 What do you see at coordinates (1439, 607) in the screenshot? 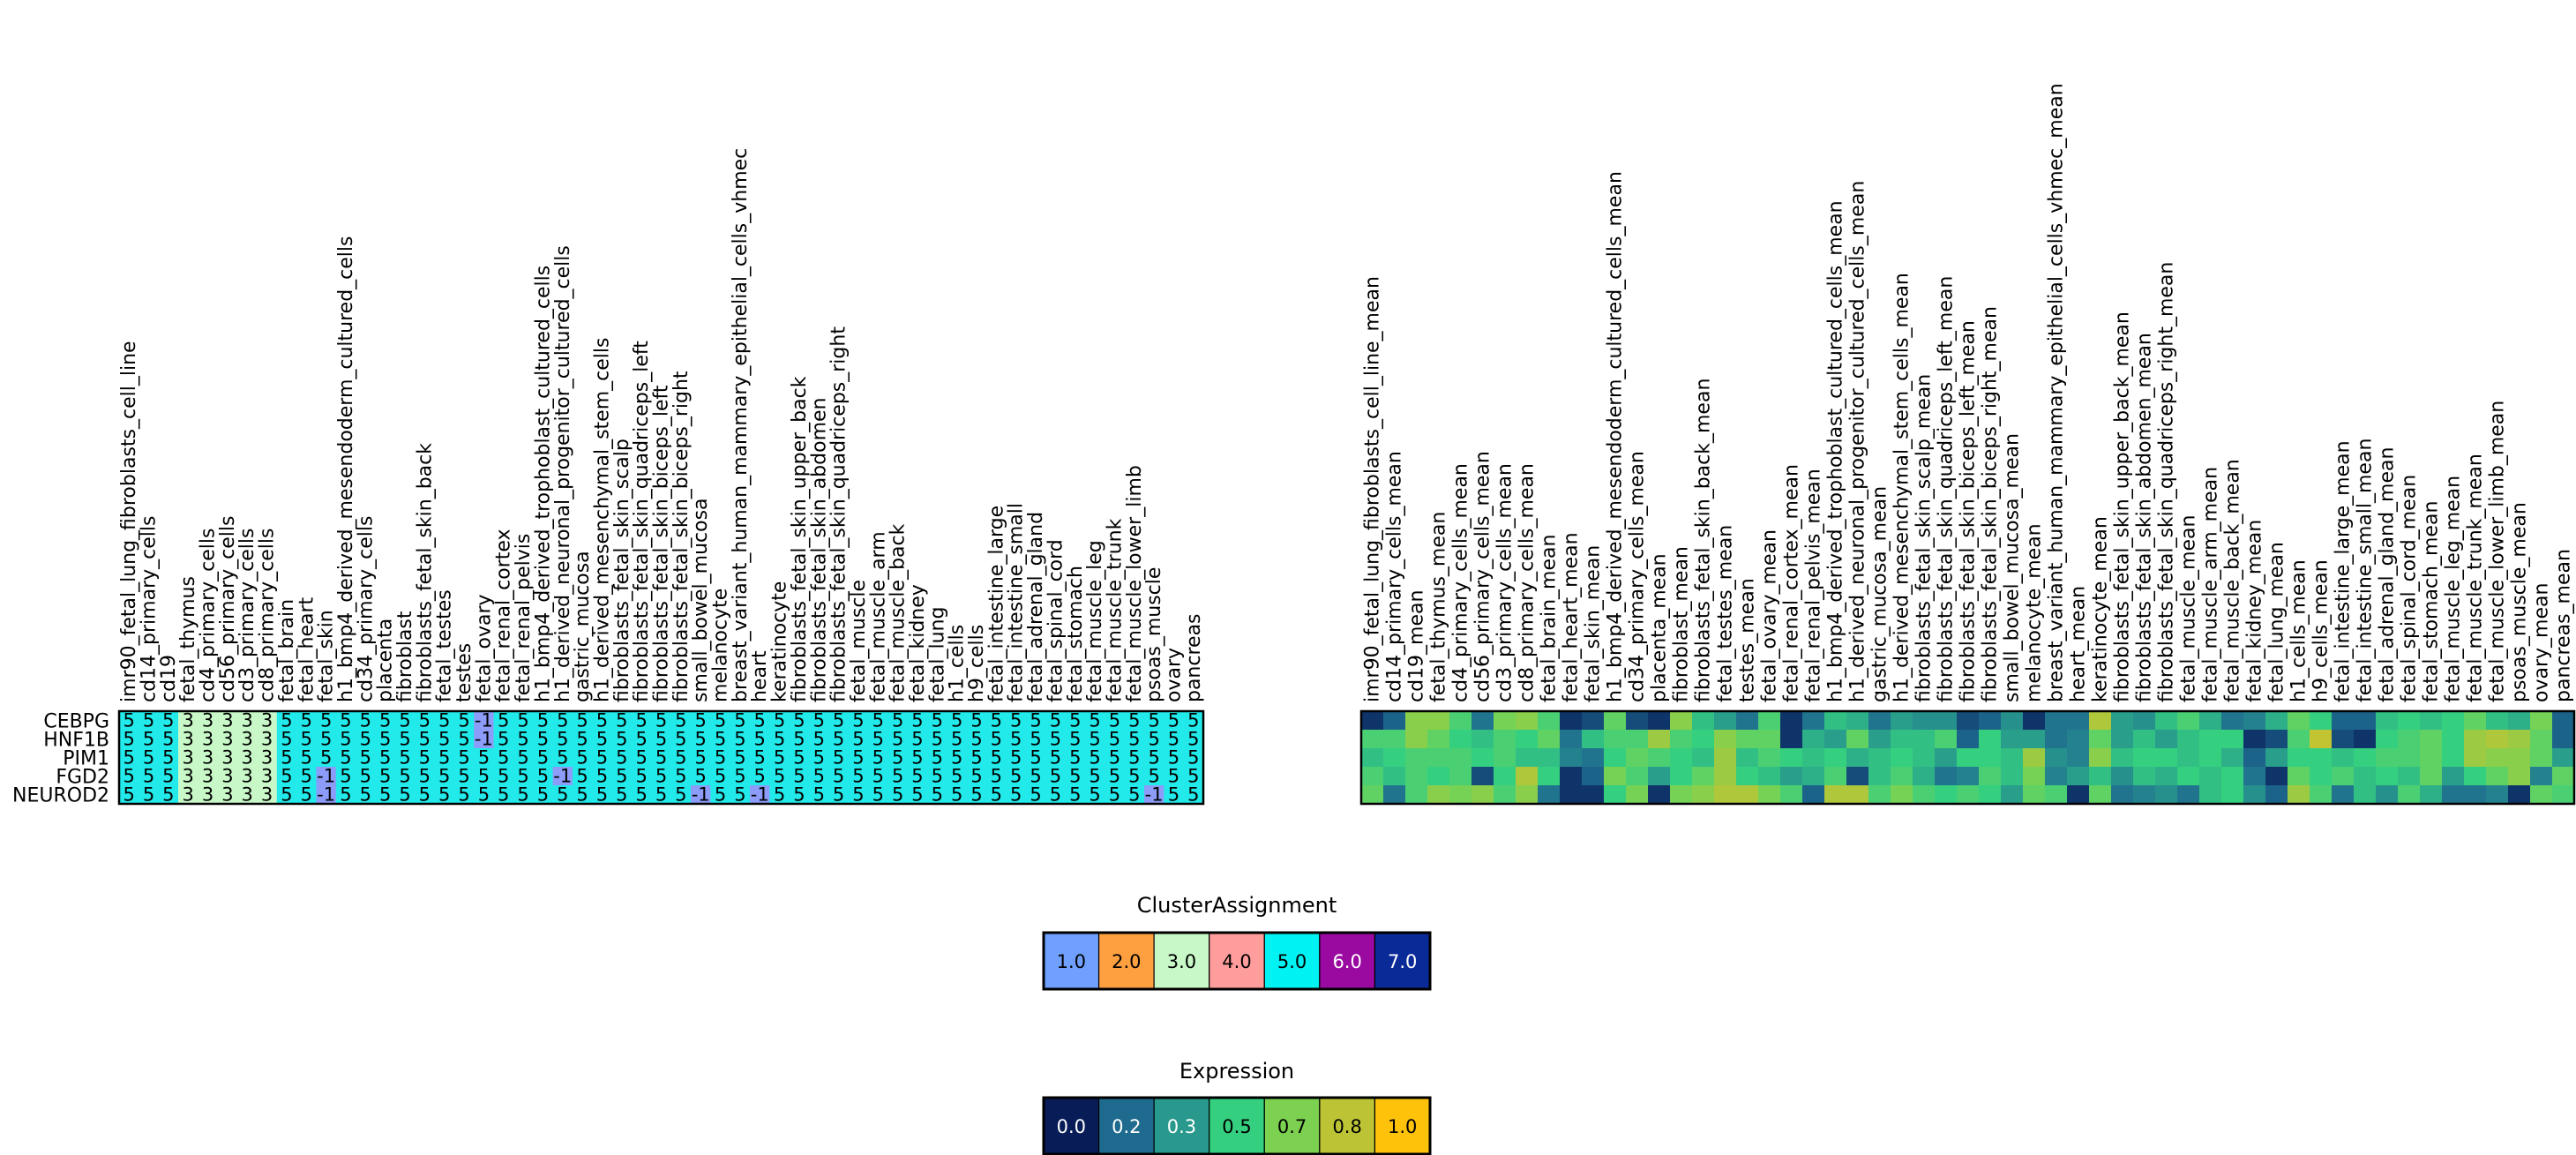
I see `expression-column-label: fetal_thymus_mean` at bounding box center [1439, 607].